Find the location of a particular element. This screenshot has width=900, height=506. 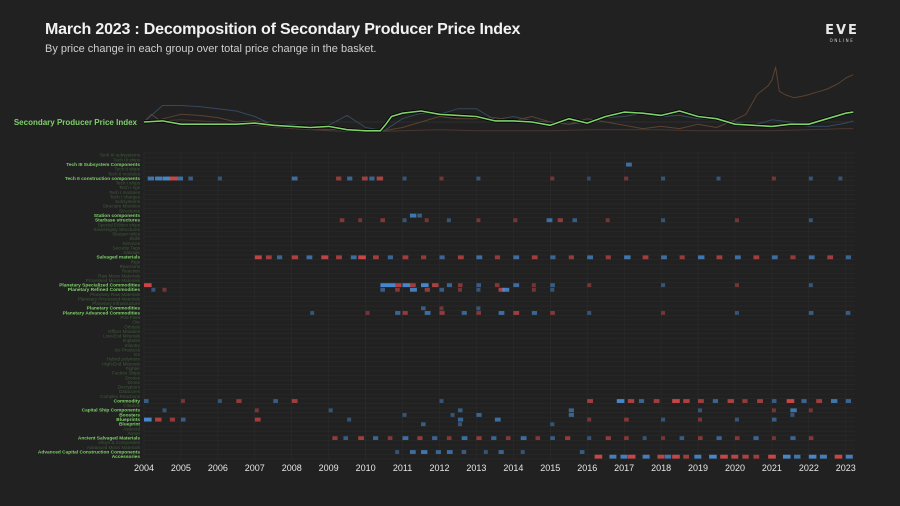

row-label: Ancient Salvaged Materials is located at coordinates (109, 439).